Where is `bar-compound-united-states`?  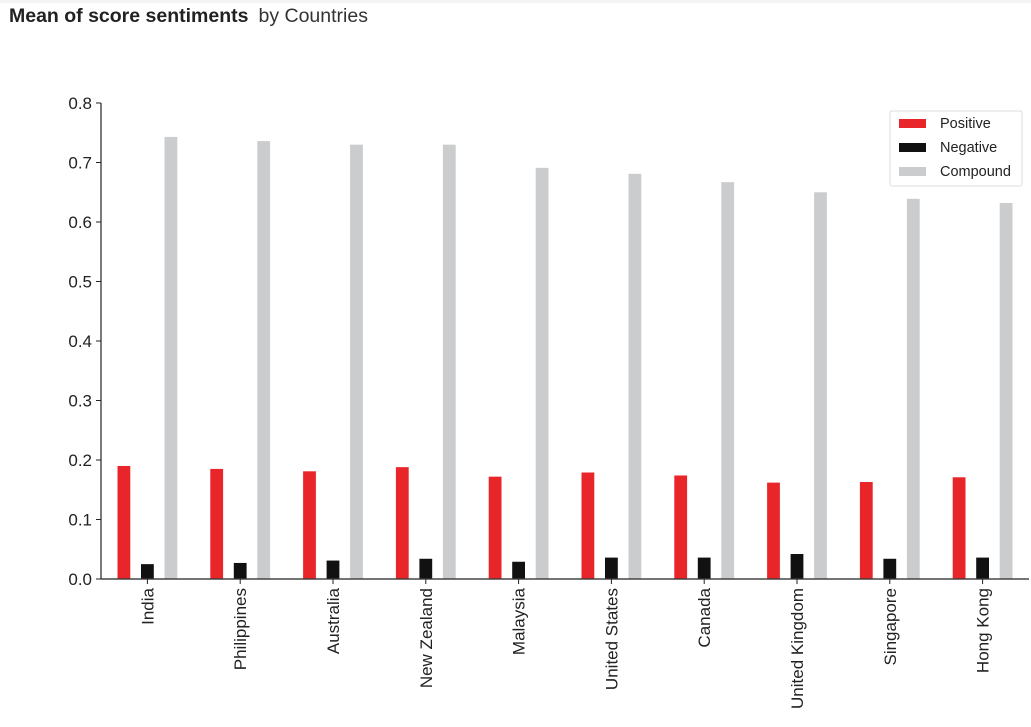
bar-compound-united-states is located at coordinates (635, 376).